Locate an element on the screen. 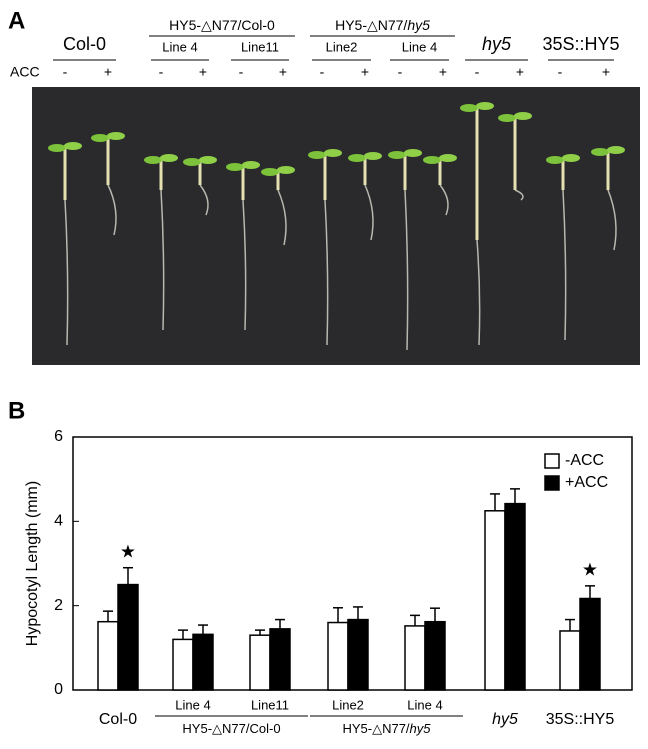  group-label: HY5-△N77/Col-0 is located at coordinates (231, 728).